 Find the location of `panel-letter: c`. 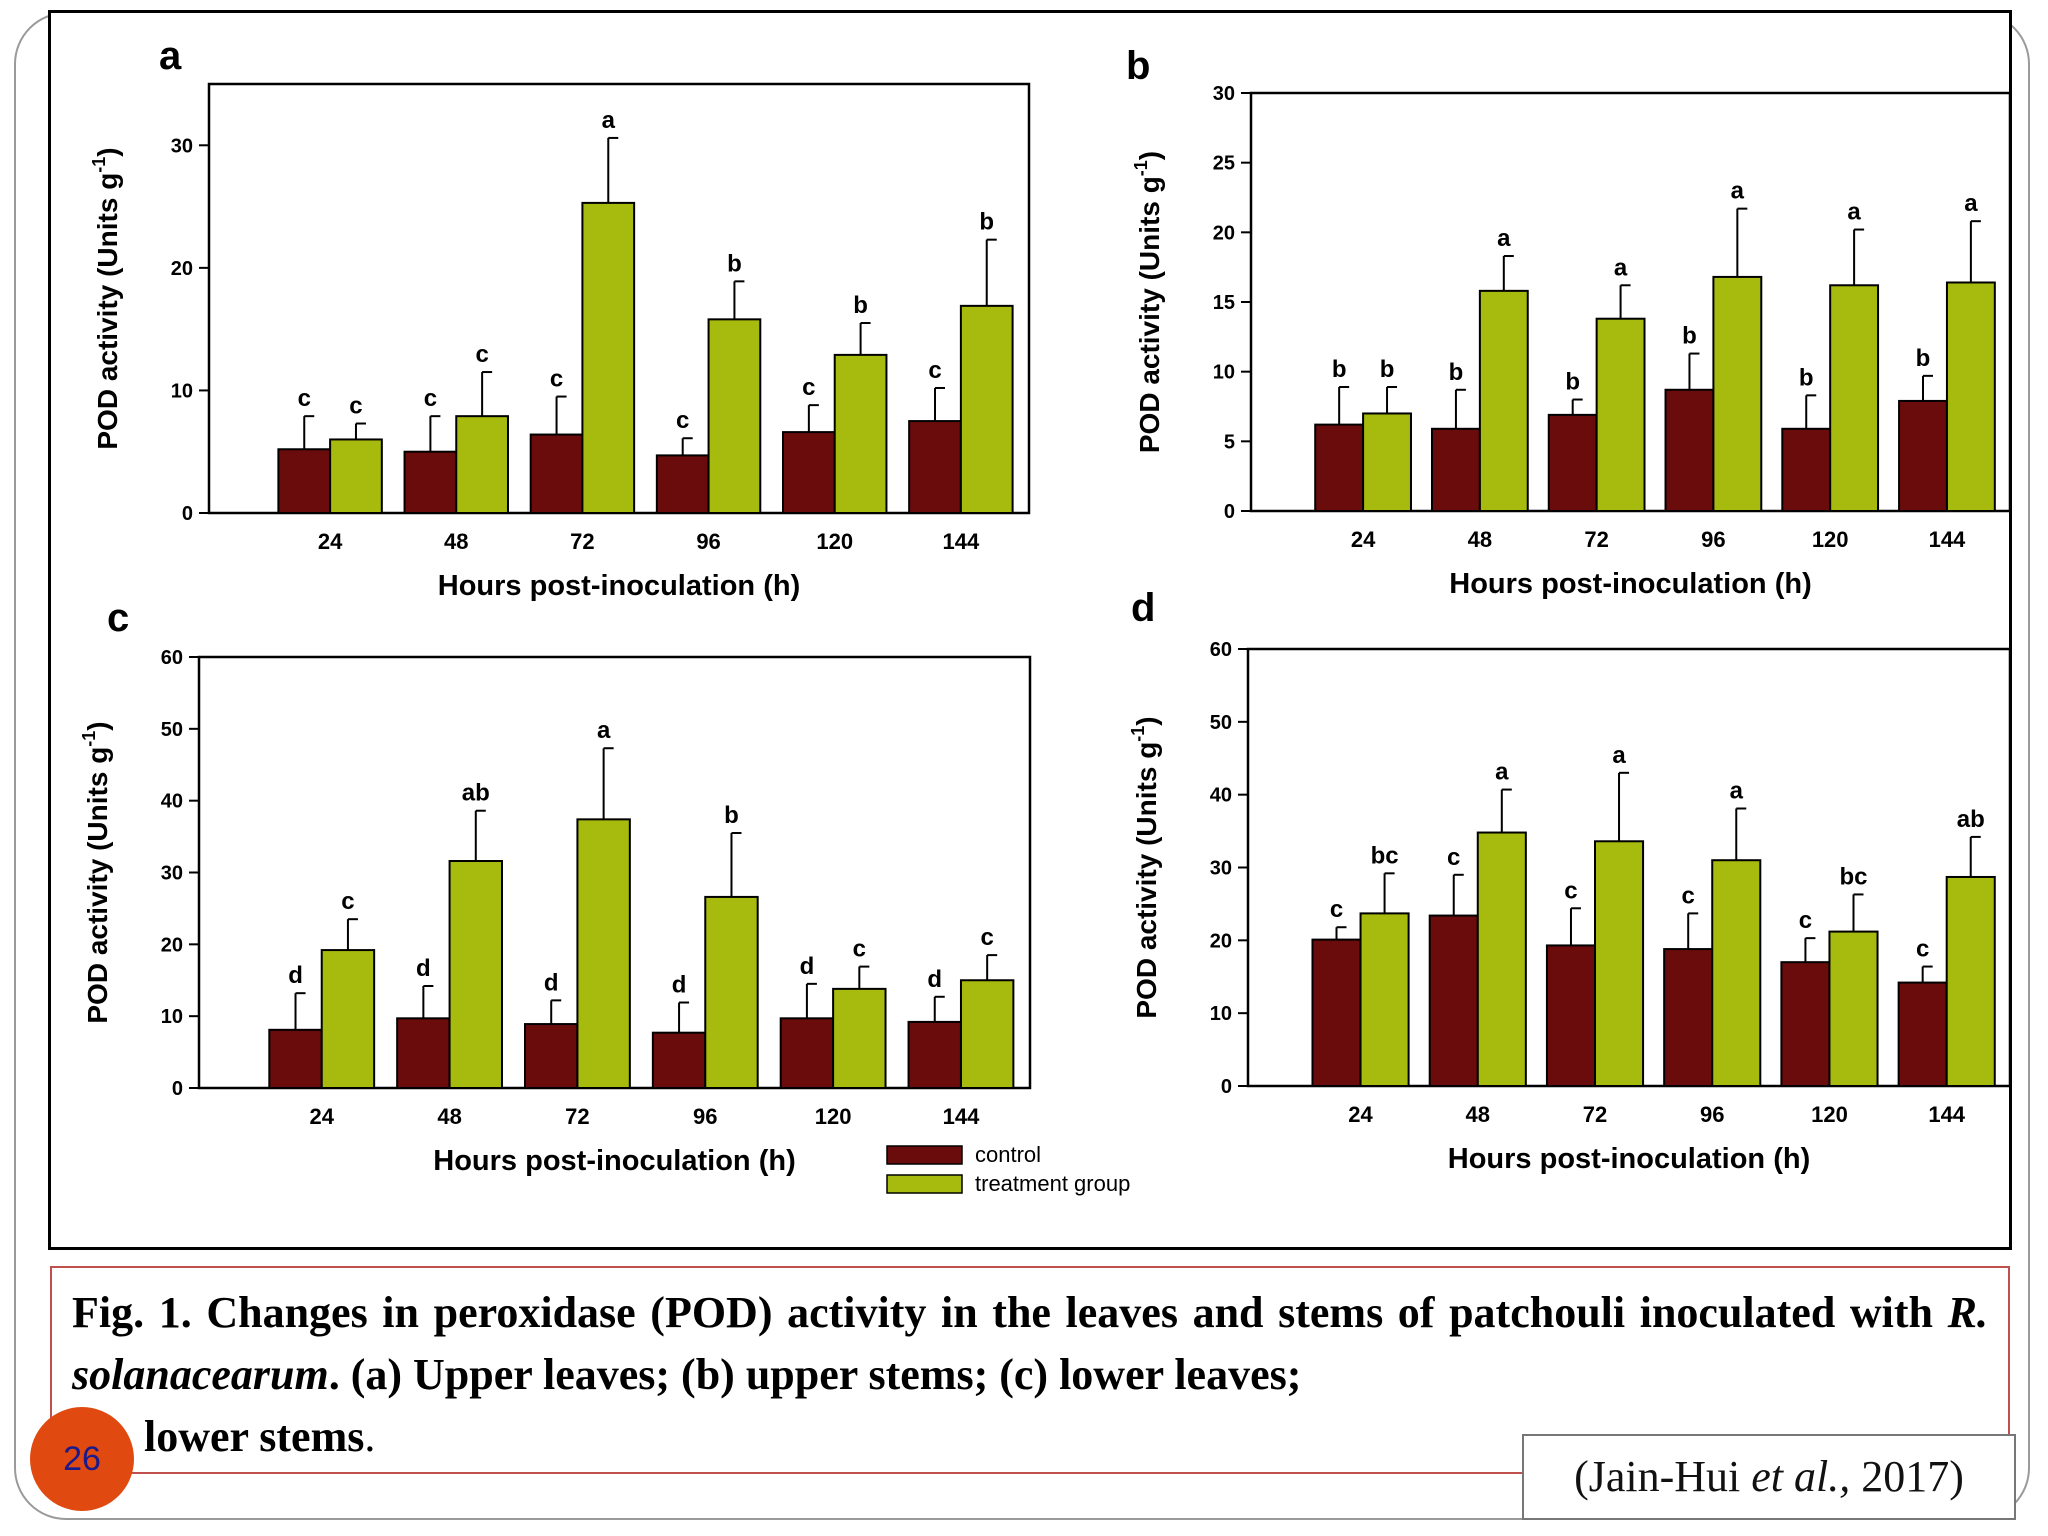

panel-letter: c is located at coordinates (118, 618).